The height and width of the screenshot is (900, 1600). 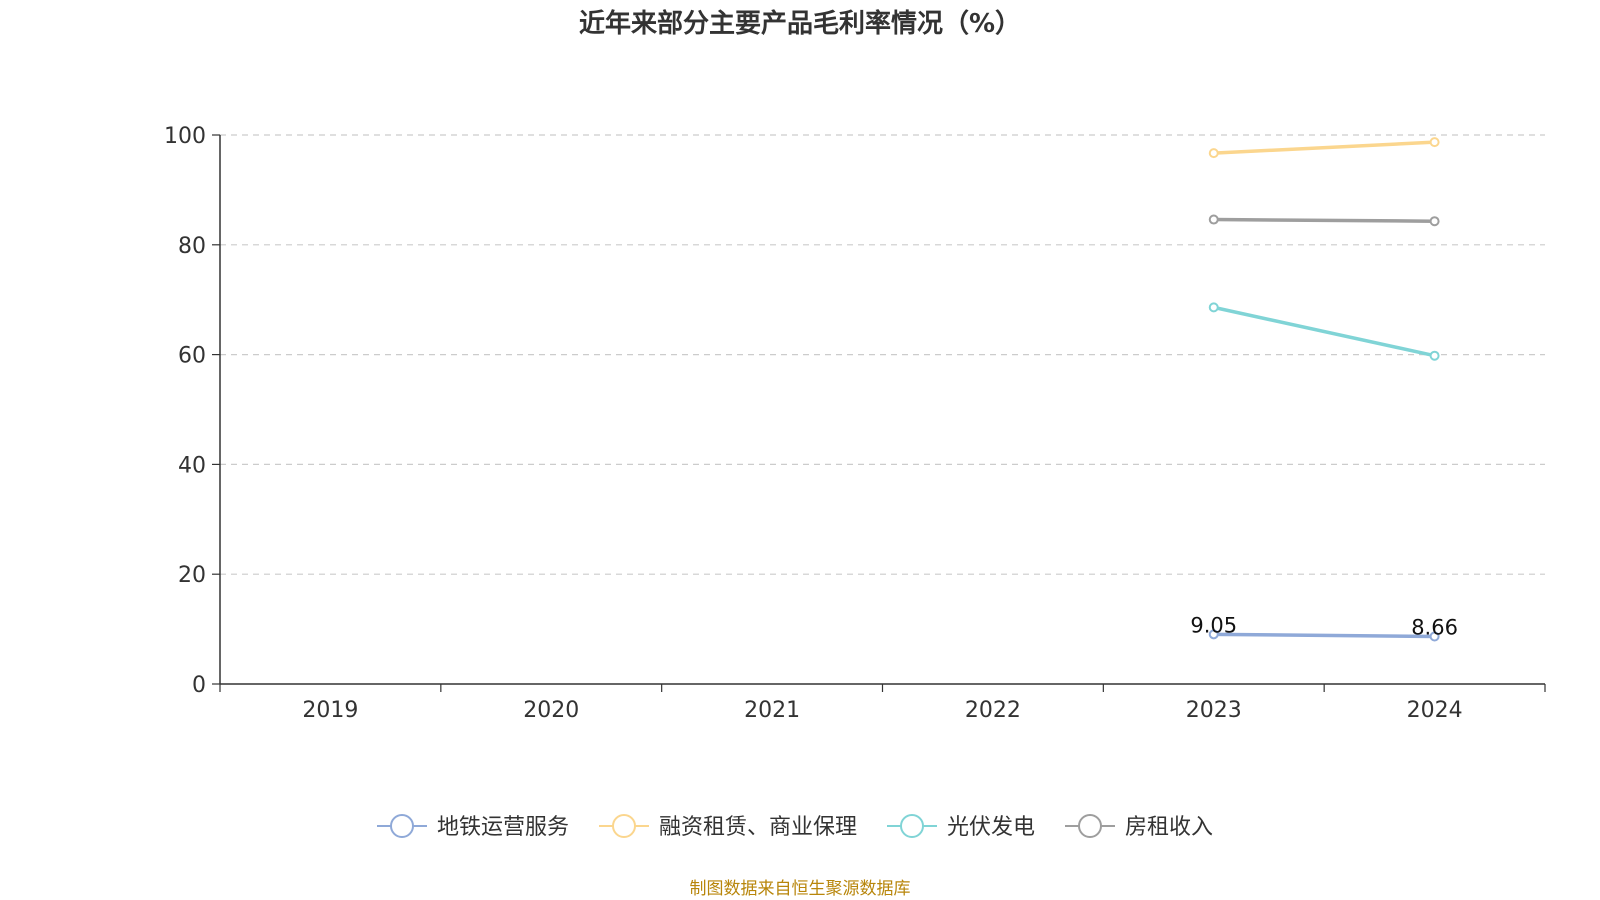 What do you see at coordinates (185, 136) in the screenshot?
I see `y-tick-label-100: 100` at bounding box center [185, 136].